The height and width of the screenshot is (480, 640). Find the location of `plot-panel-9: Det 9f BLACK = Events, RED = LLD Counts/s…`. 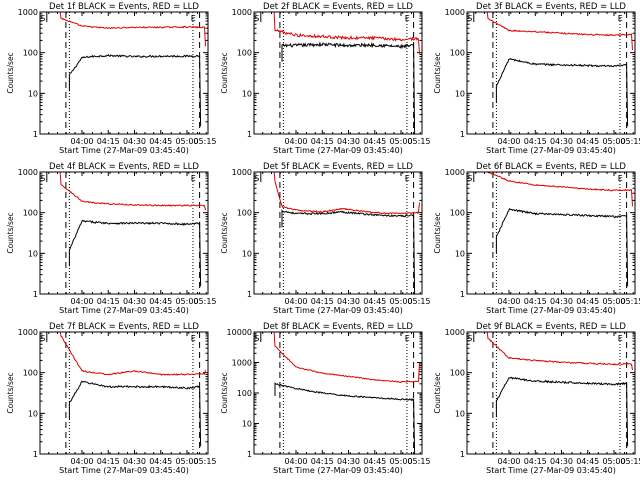

plot-panel-9: Det 9f BLACK = Events, RED = LLD Counts/s… is located at coordinates (536, 398).